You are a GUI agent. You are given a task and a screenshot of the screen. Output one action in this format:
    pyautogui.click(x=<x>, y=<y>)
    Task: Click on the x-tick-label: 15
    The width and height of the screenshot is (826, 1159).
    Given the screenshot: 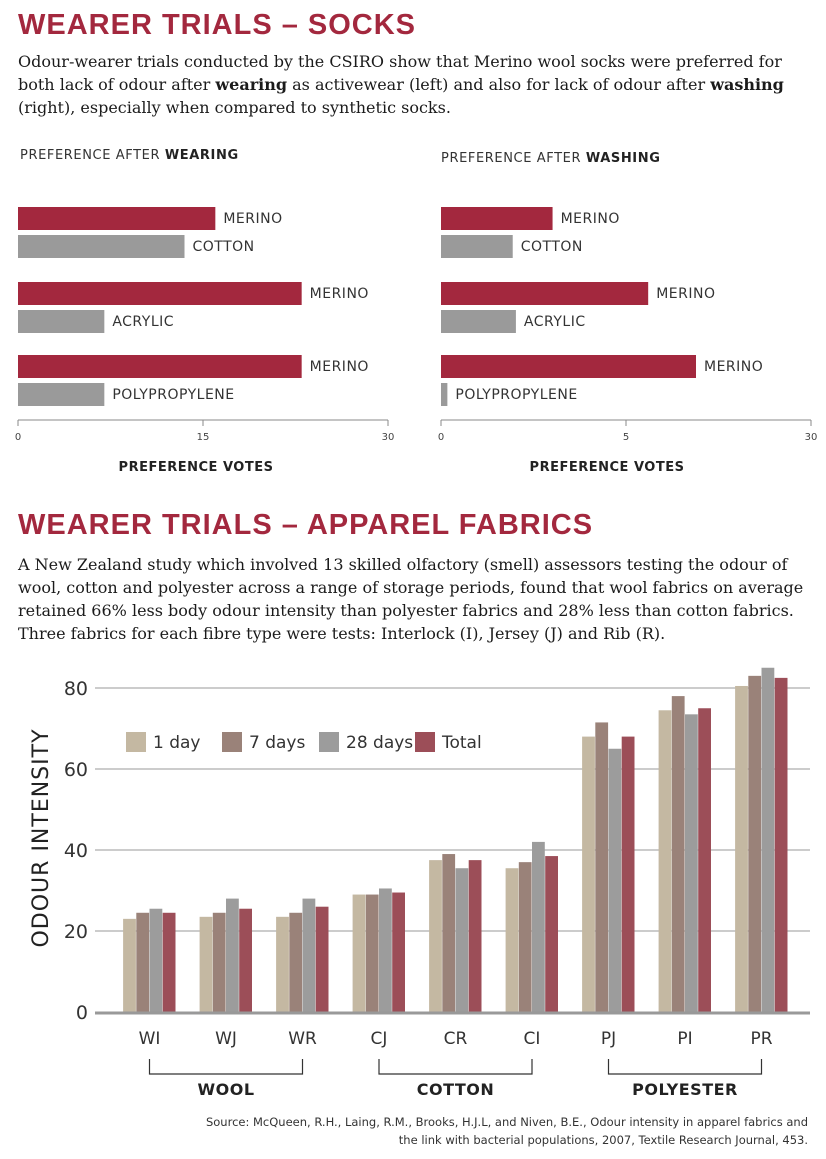 What is the action you would take?
    pyautogui.click(x=203, y=437)
    